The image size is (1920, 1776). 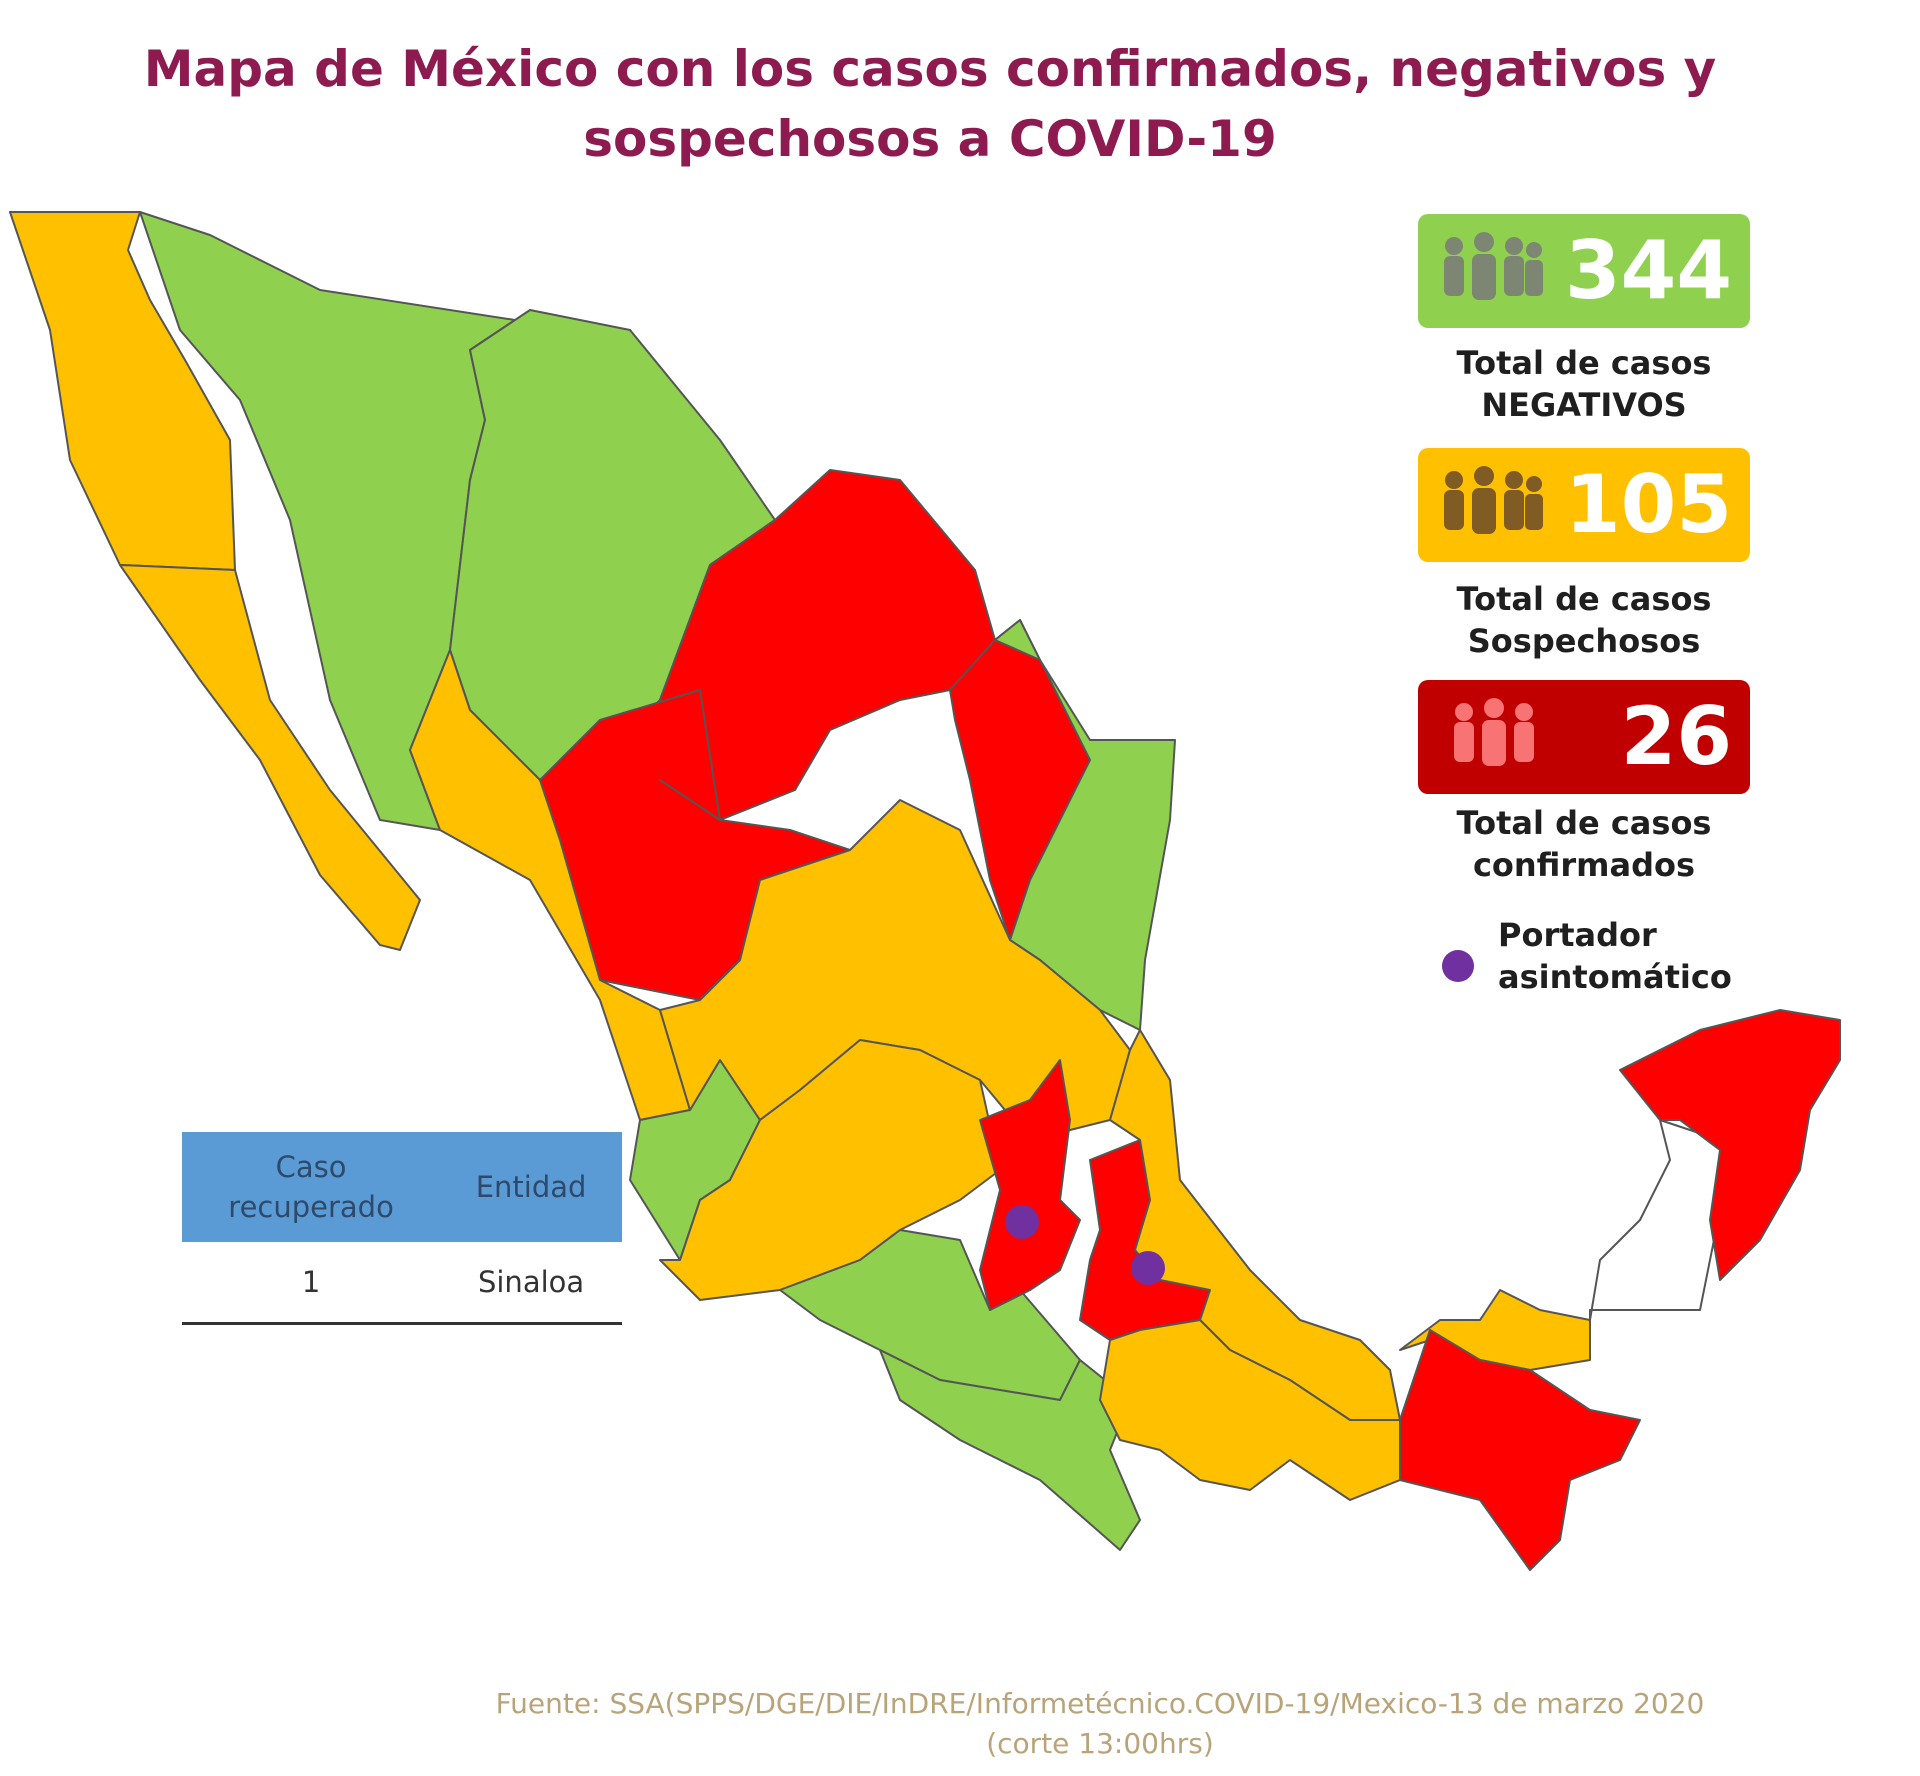 What do you see at coordinates (1584, 844) in the screenshot?
I see `confirmados-total-label: Total de casos confirmados` at bounding box center [1584, 844].